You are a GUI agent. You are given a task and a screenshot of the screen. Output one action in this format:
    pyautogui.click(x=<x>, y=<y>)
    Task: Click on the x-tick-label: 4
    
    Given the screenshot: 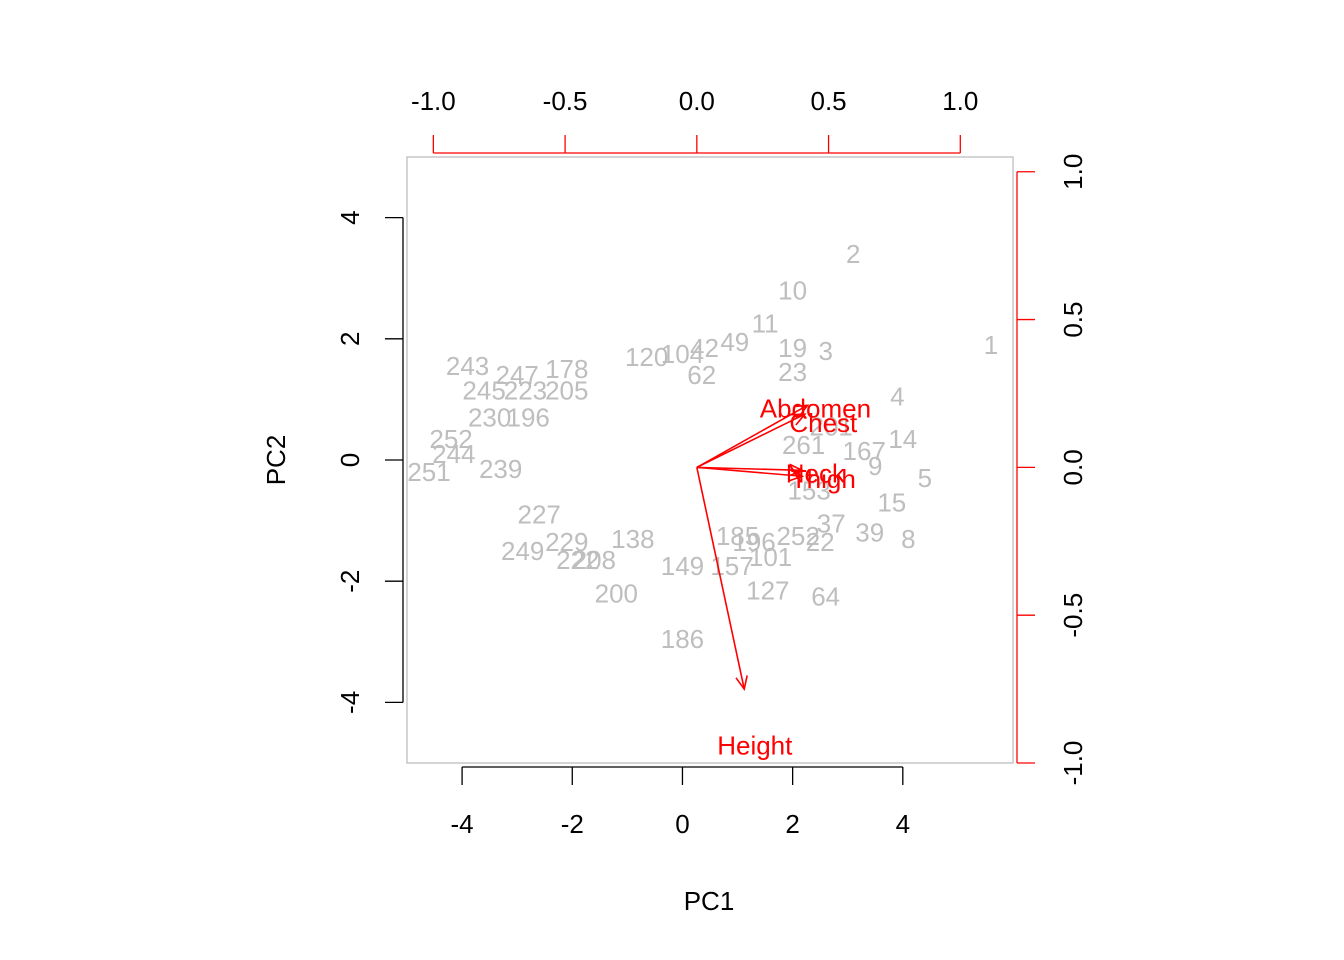 What is the action you would take?
    pyautogui.click(x=903, y=824)
    